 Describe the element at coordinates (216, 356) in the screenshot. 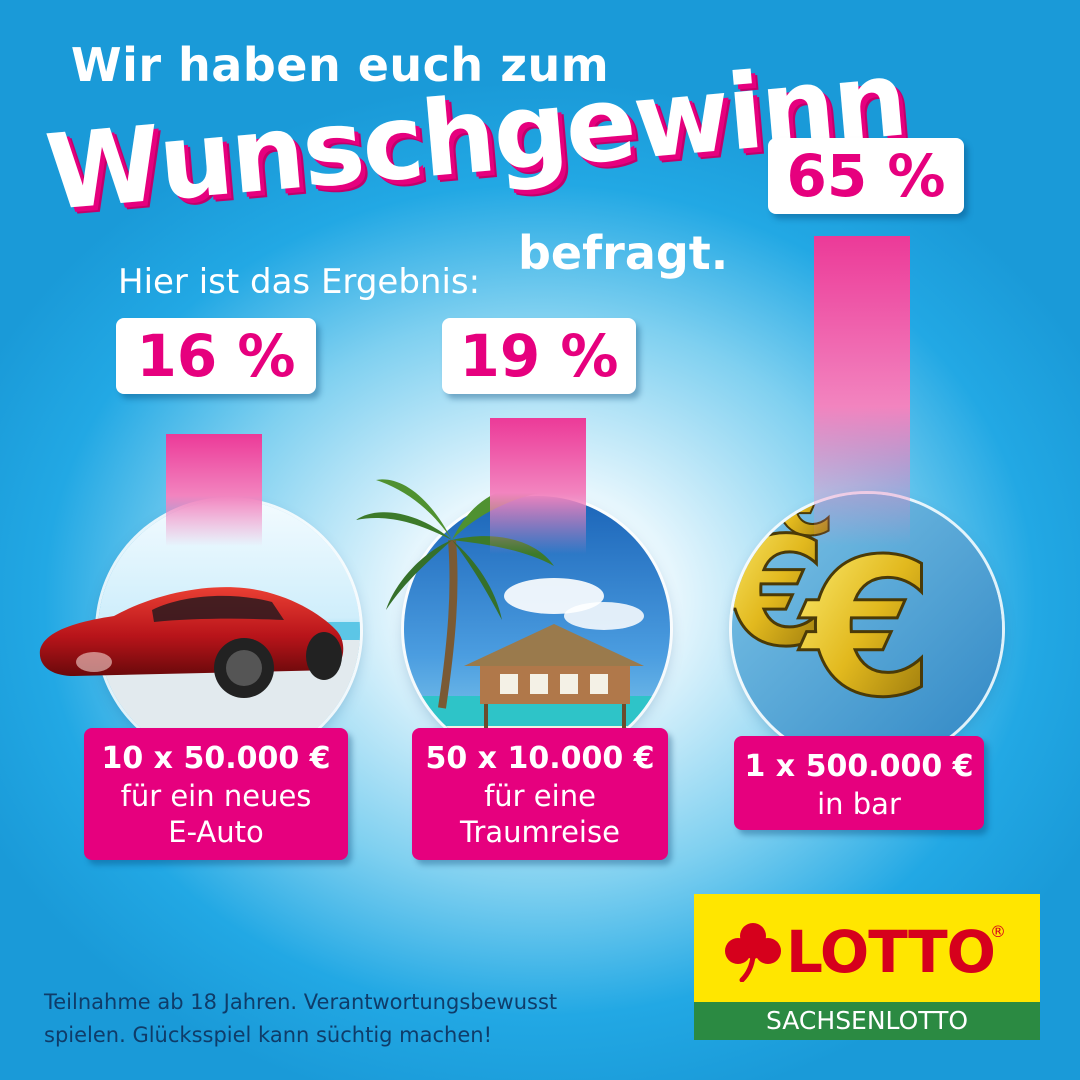

I see `percent-badge-e-auto: 16 %` at that location.